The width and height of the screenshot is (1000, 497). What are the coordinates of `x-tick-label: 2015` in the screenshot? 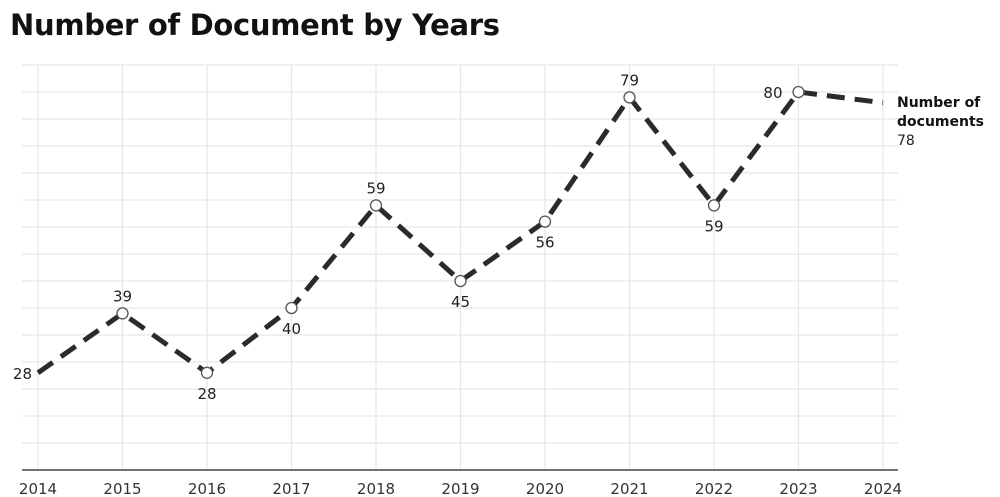 It's located at (122, 488).